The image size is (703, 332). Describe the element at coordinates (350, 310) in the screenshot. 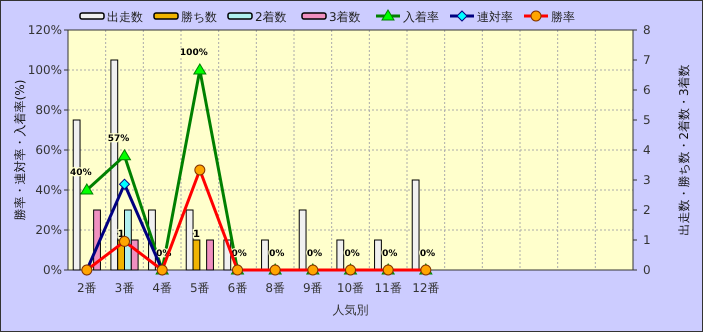

I see `x-axis-title: 人気別` at that location.